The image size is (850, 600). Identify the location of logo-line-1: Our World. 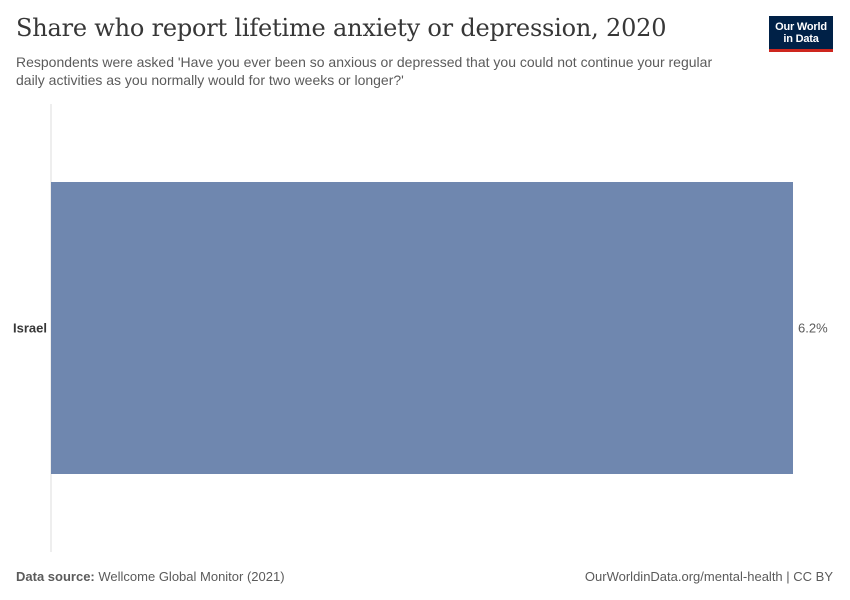
(801, 26).